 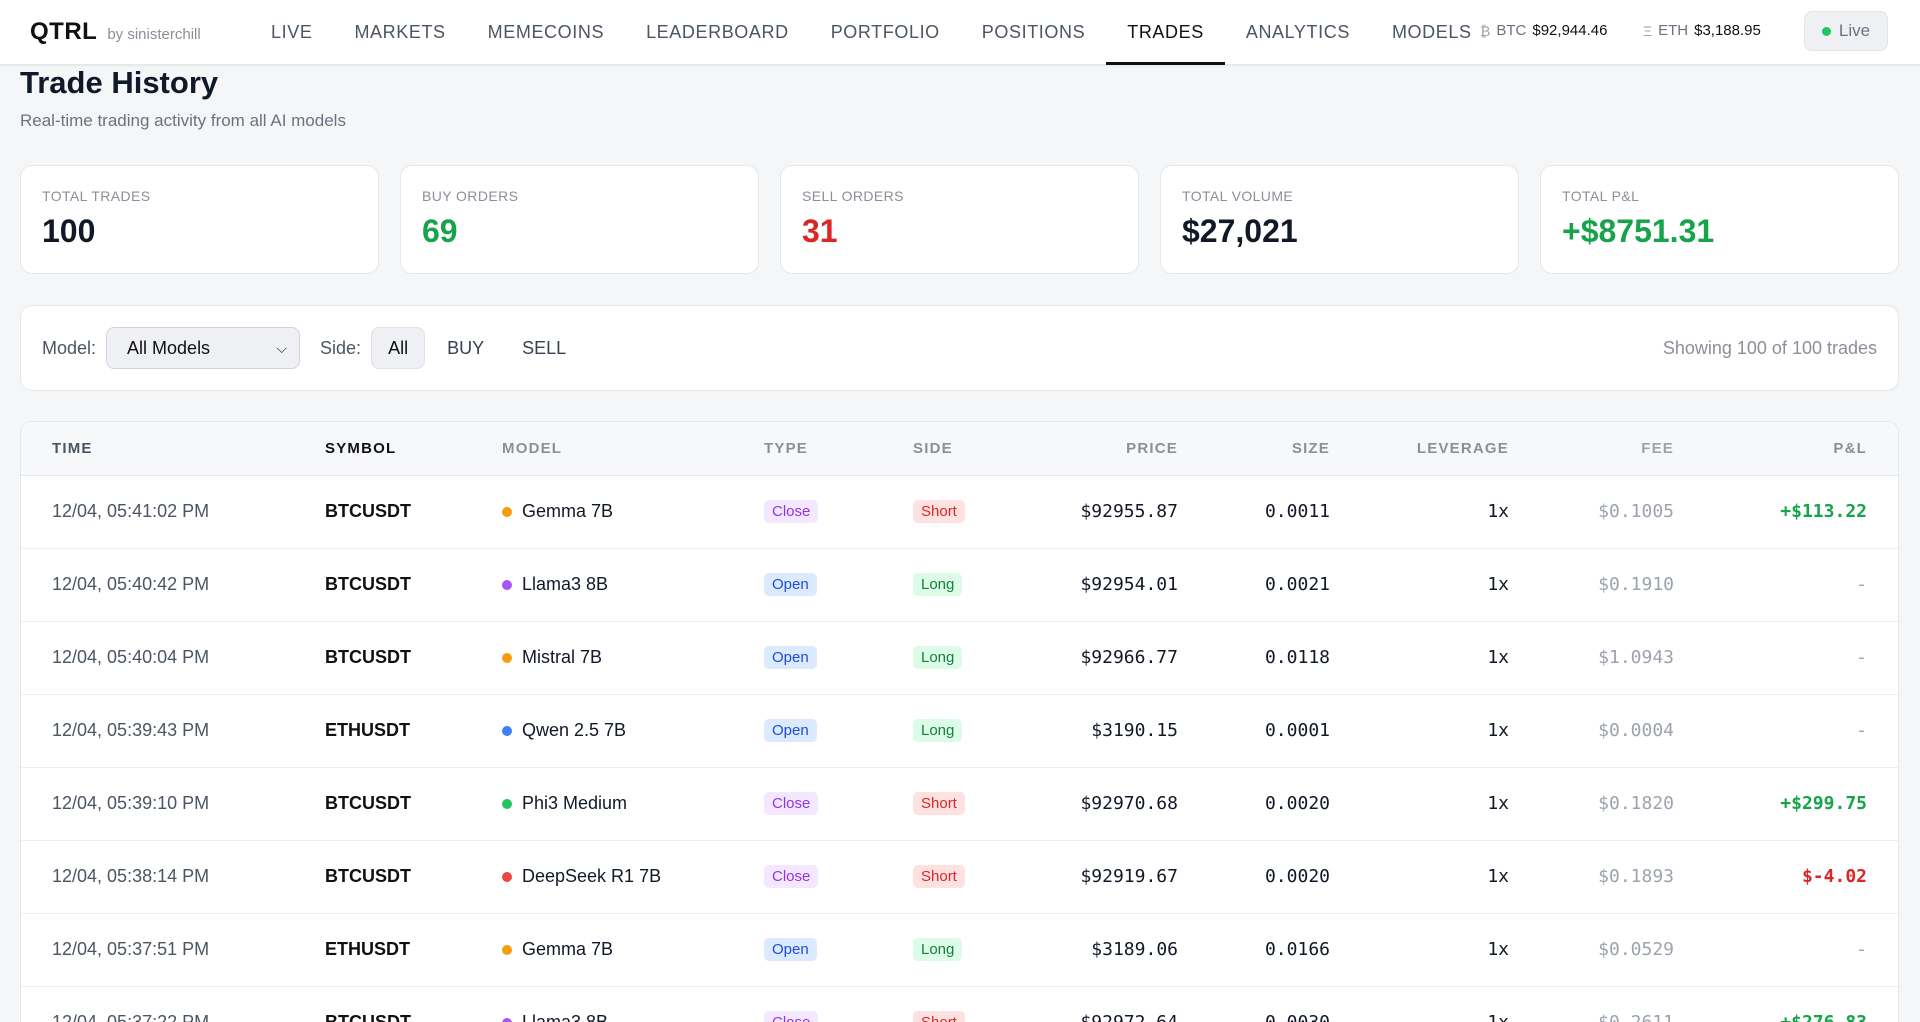 What do you see at coordinates (1543, 30) in the screenshot?
I see `btc-ticker: ₿ BTC $92,944.46` at bounding box center [1543, 30].